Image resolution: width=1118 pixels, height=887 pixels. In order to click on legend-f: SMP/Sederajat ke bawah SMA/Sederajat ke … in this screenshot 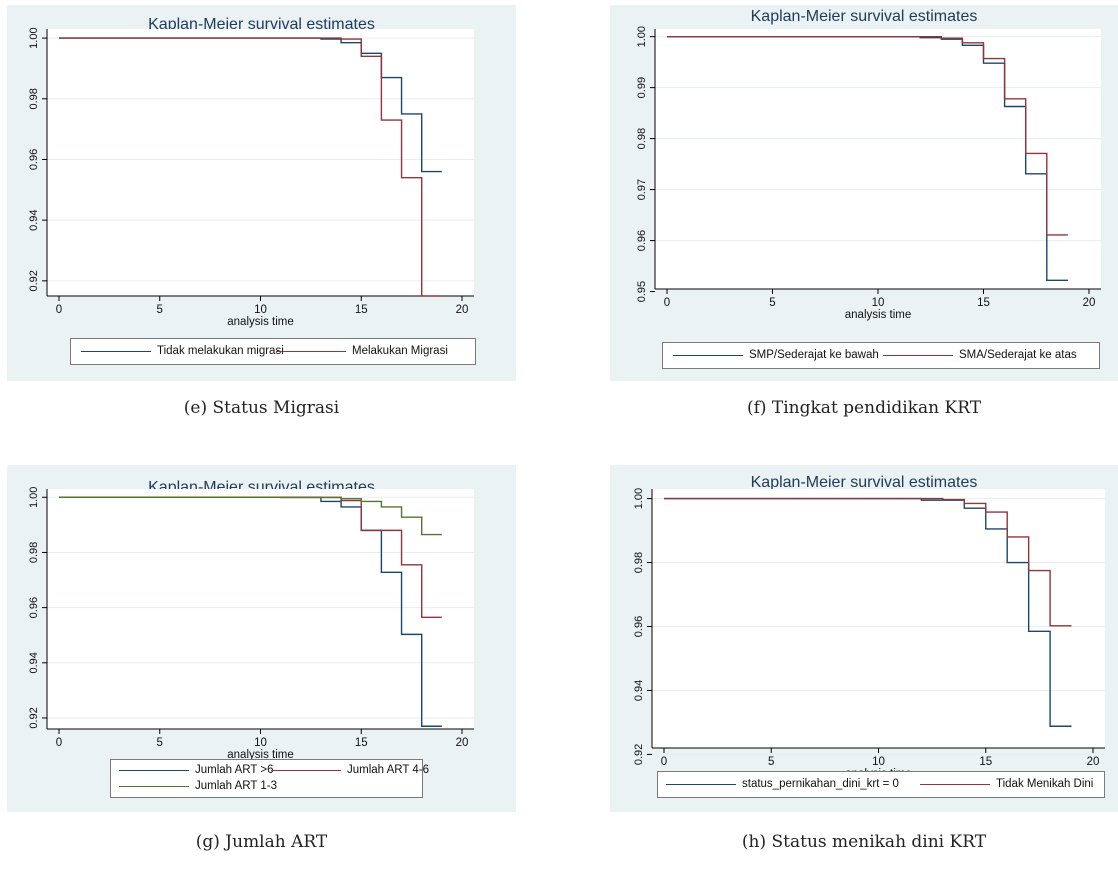, I will do `click(881, 355)`.